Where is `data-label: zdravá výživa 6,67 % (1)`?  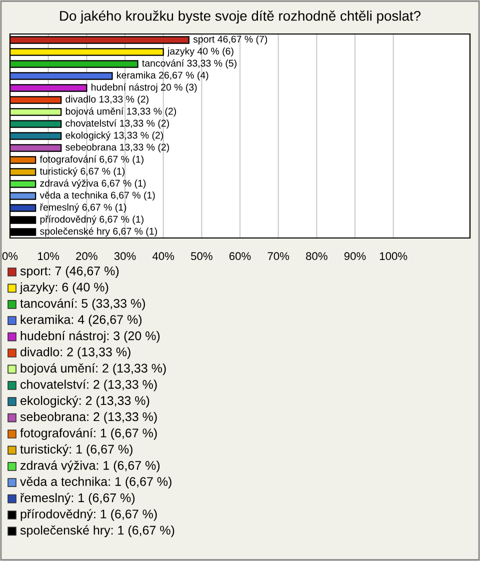
data-label: zdravá výživa 6,67 % (1) is located at coordinates (93, 184).